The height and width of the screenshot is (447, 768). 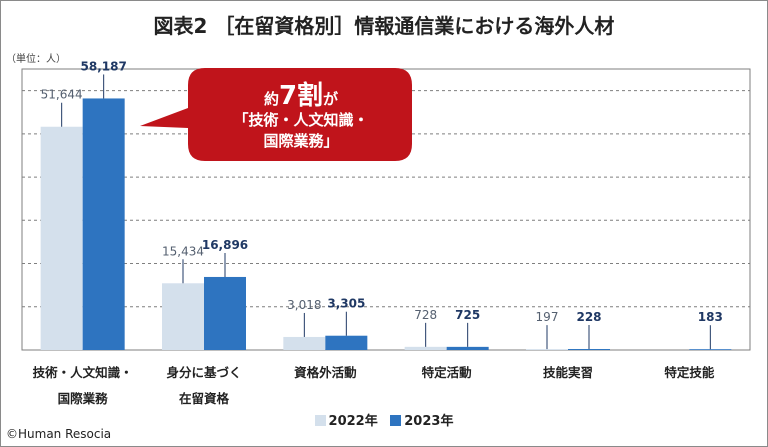 What do you see at coordinates (183, 316) in the screenshot?
I see `bar-2022年-1` at bounding box center [183, 316].